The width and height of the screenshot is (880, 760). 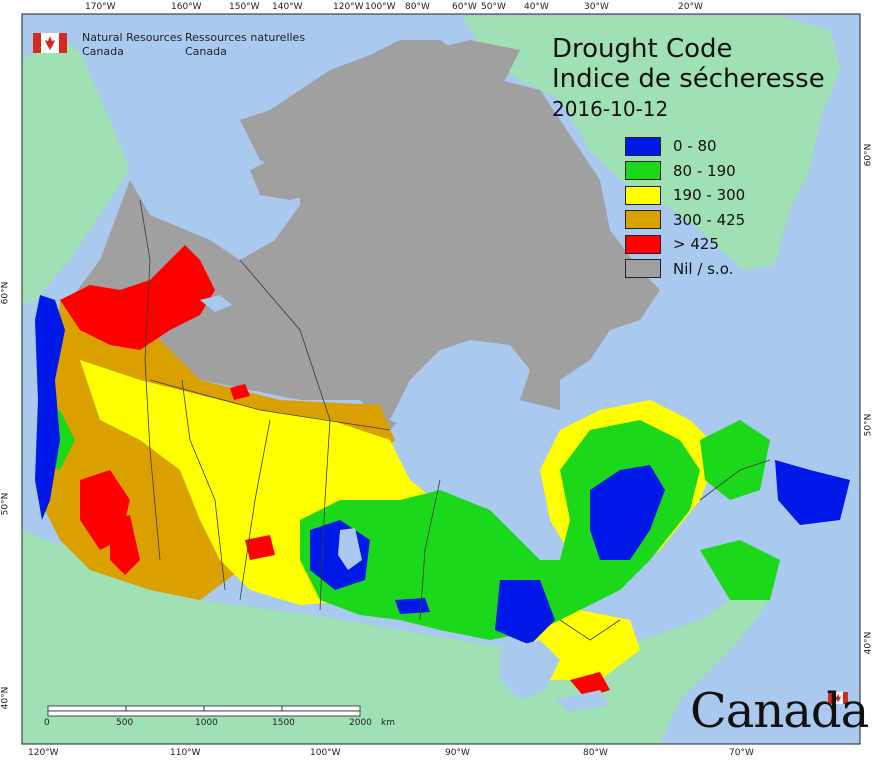 I want to click on legend-label: 300 - 425, so click(x=709, y=219).